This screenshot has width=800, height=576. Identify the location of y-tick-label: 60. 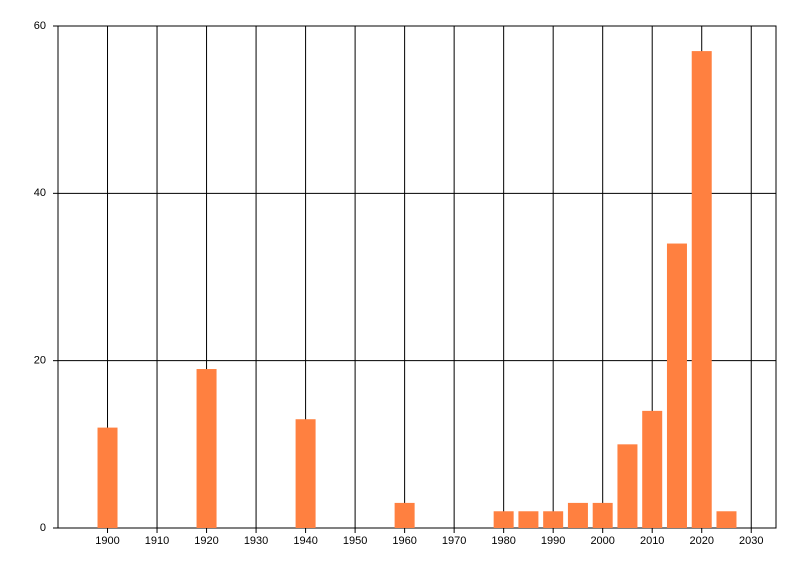
(40, 26).